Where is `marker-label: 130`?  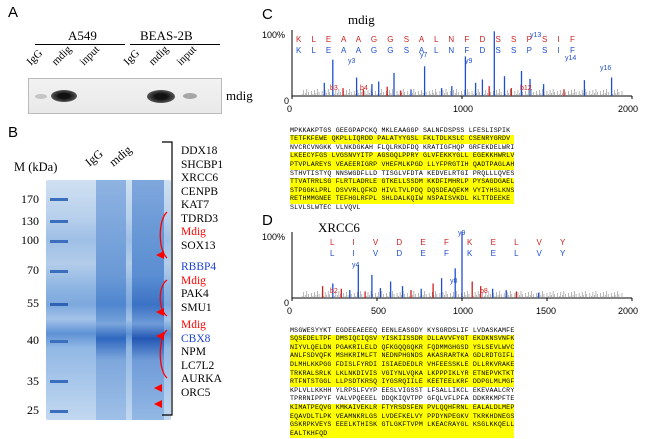 marker-label: 130 is located at coordinates (30, 221).